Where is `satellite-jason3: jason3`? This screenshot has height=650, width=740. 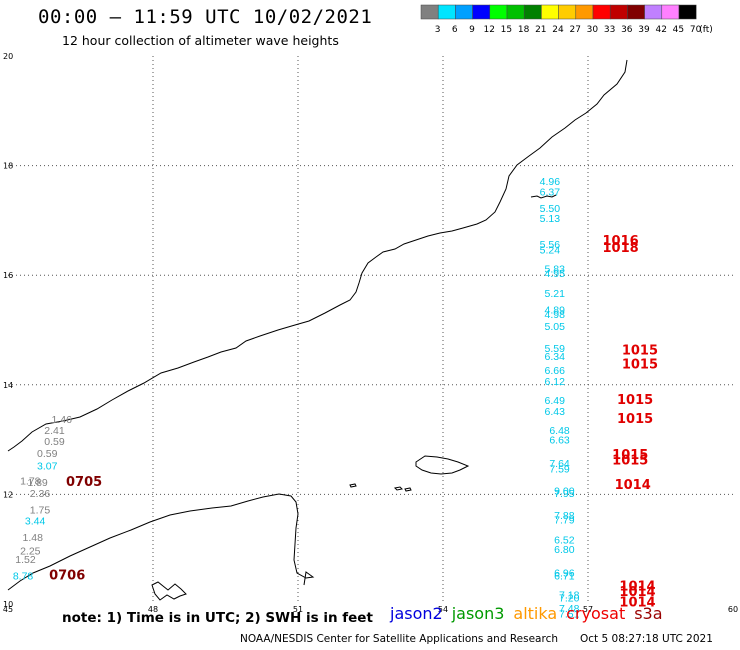
satellite-jason3: jason3 is located at coordinates (478, 613).